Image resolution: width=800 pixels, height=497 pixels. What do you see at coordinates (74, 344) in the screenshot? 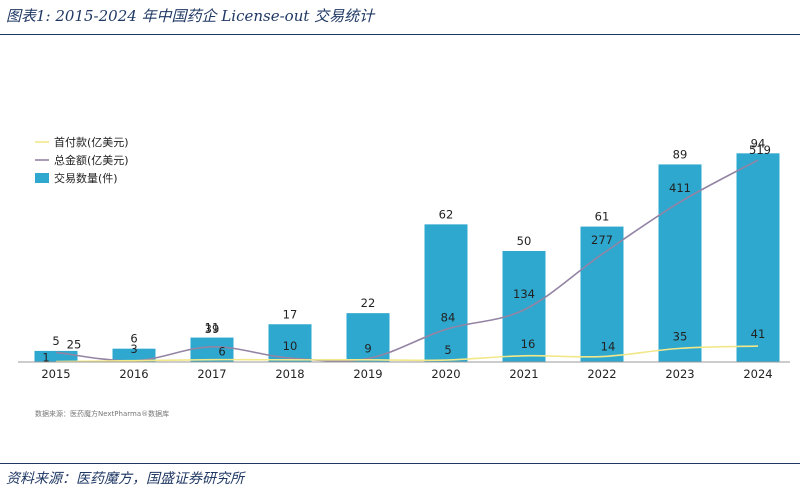
I see `total-amount-label: 25` at bounding box center [74, 344].